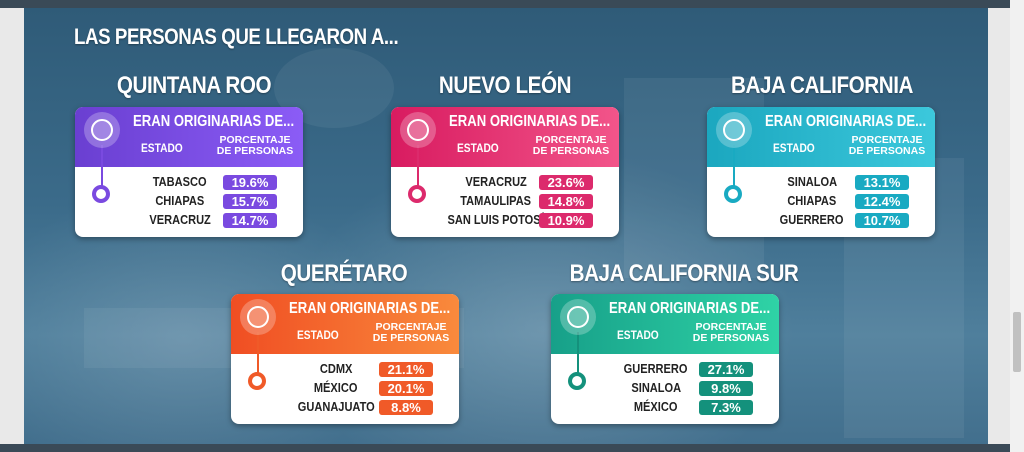 The image size is (1024, 452). I want to click on row-percentage: 21.1%, so click(406, 369).